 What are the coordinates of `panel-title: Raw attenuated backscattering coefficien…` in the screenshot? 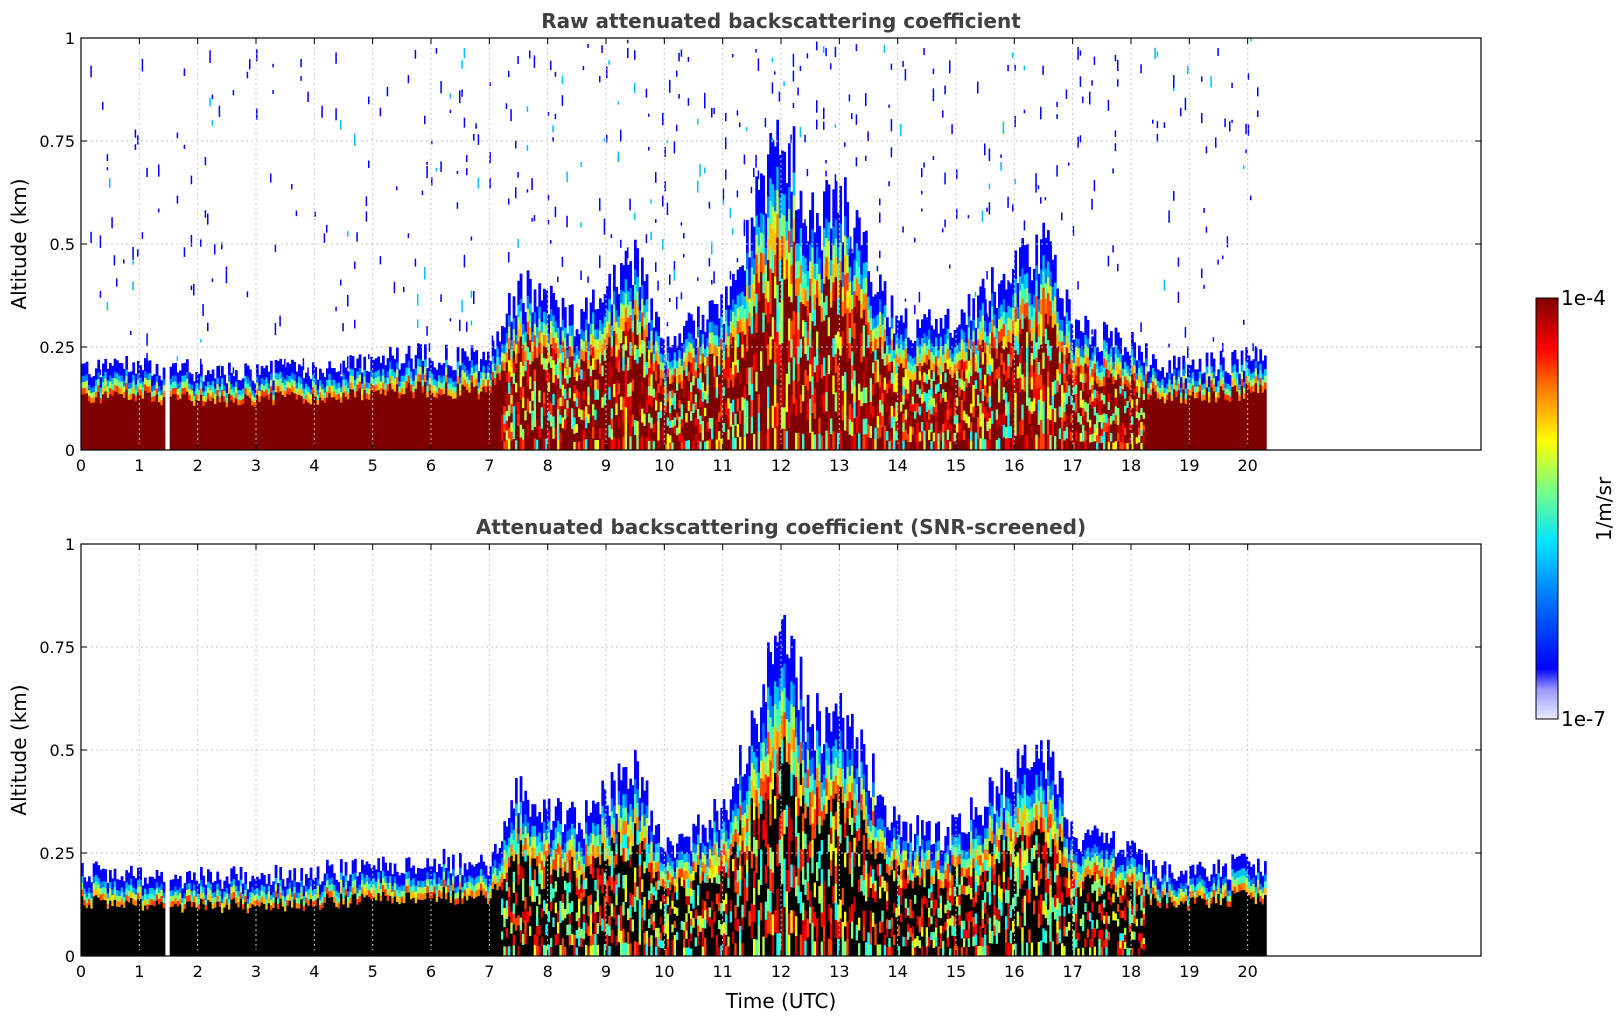 It's located at (781, 21).